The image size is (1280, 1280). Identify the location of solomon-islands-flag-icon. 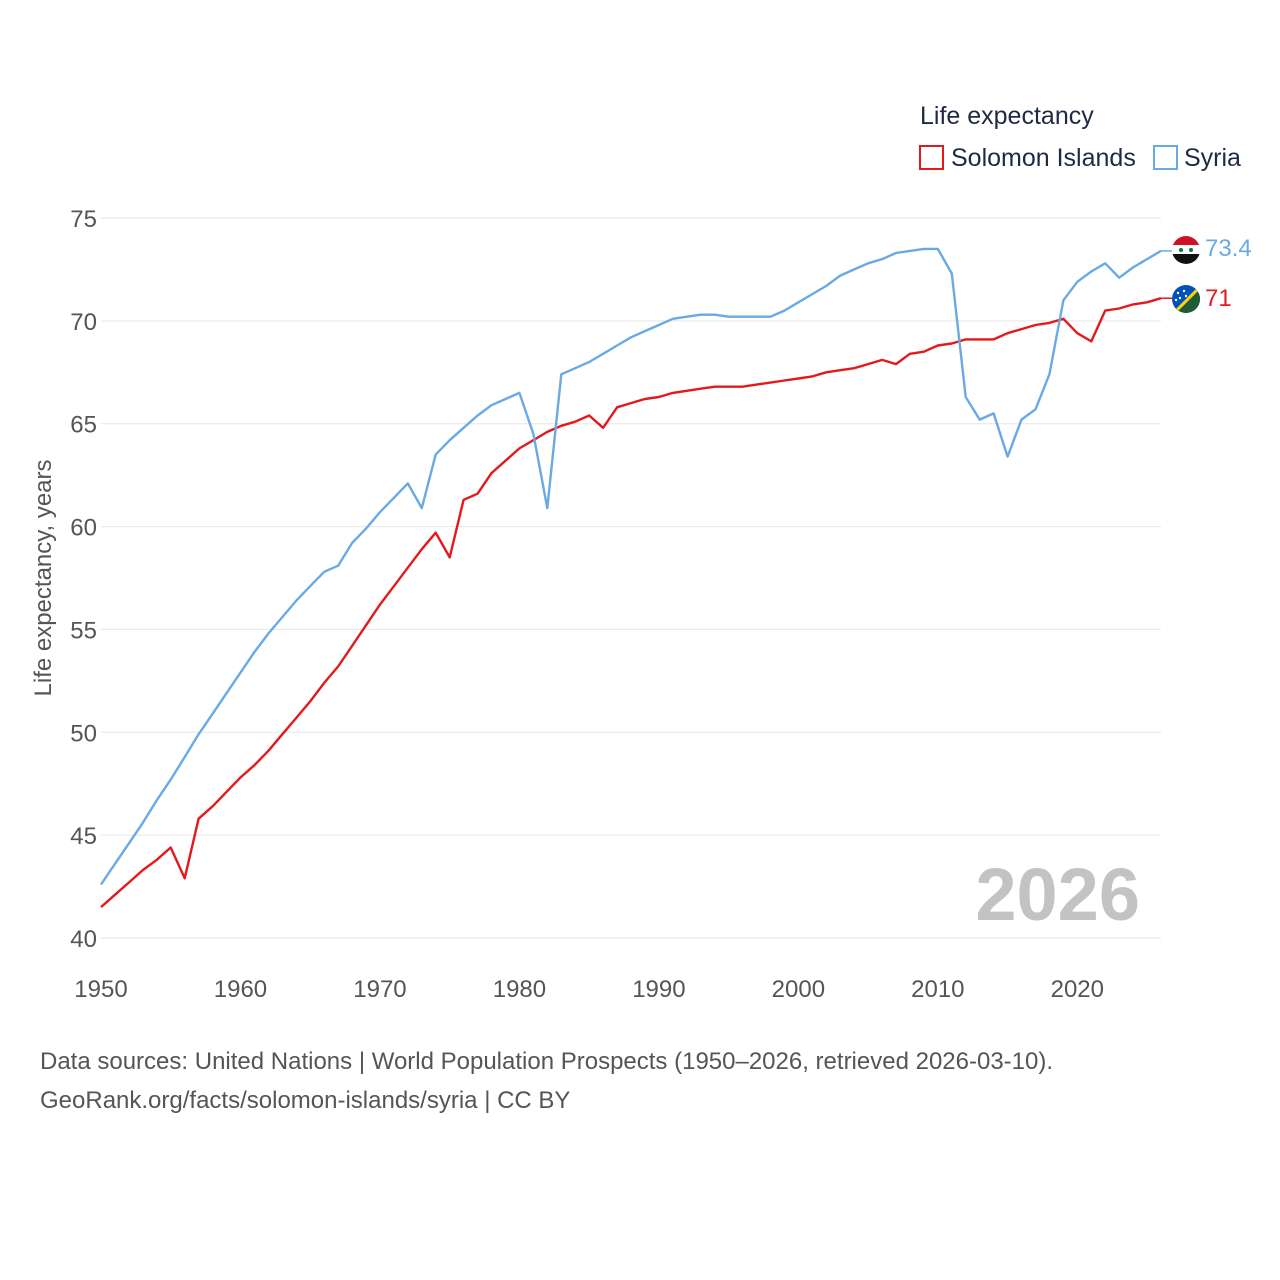
(1186, 299).